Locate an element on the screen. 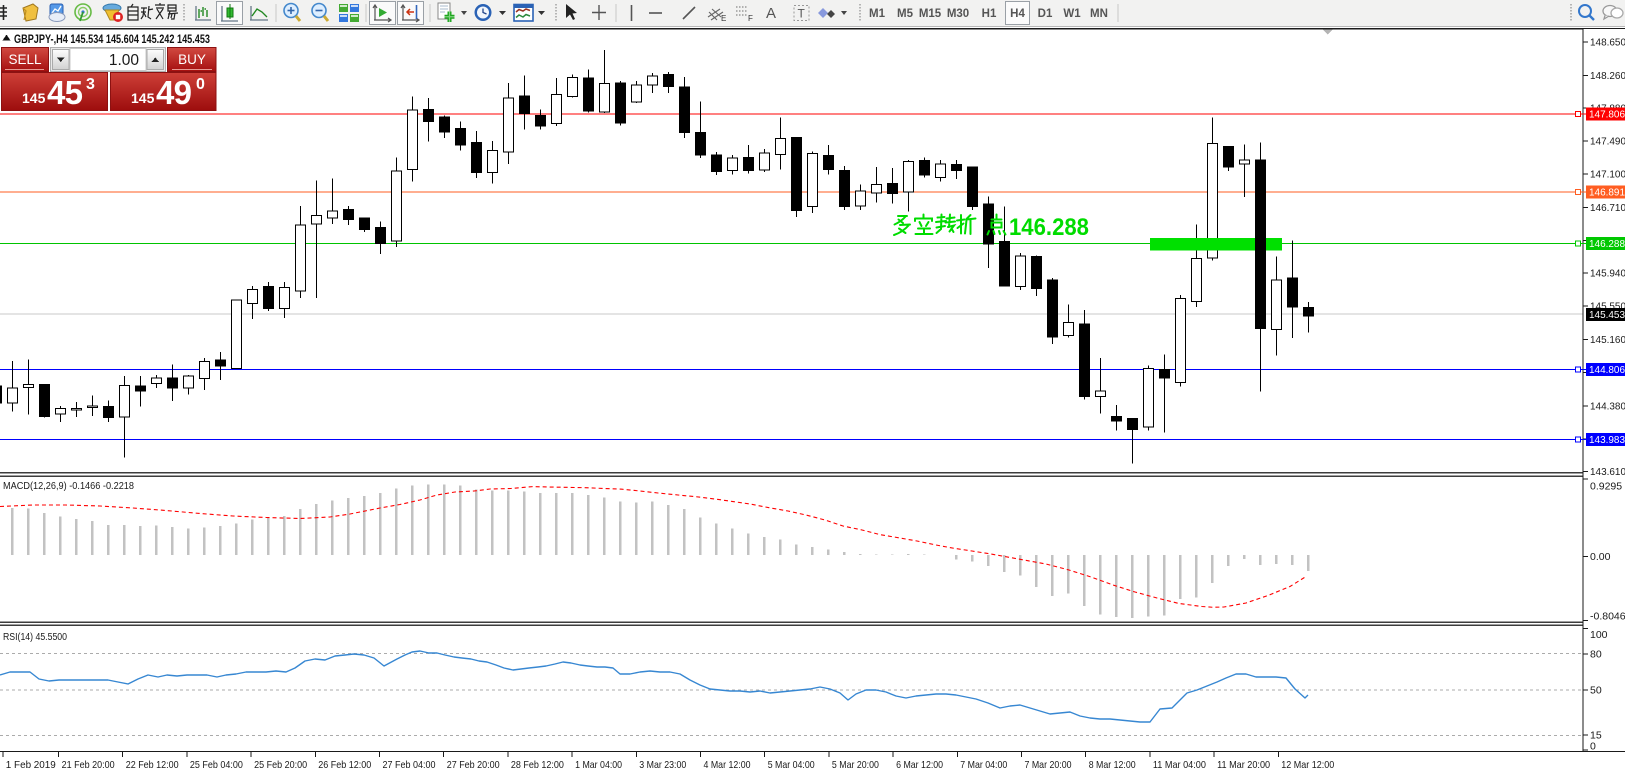 The height and width of the screenshot is (779, 1625). svg-text: 147.100 is located at coordinates (1607, 175).